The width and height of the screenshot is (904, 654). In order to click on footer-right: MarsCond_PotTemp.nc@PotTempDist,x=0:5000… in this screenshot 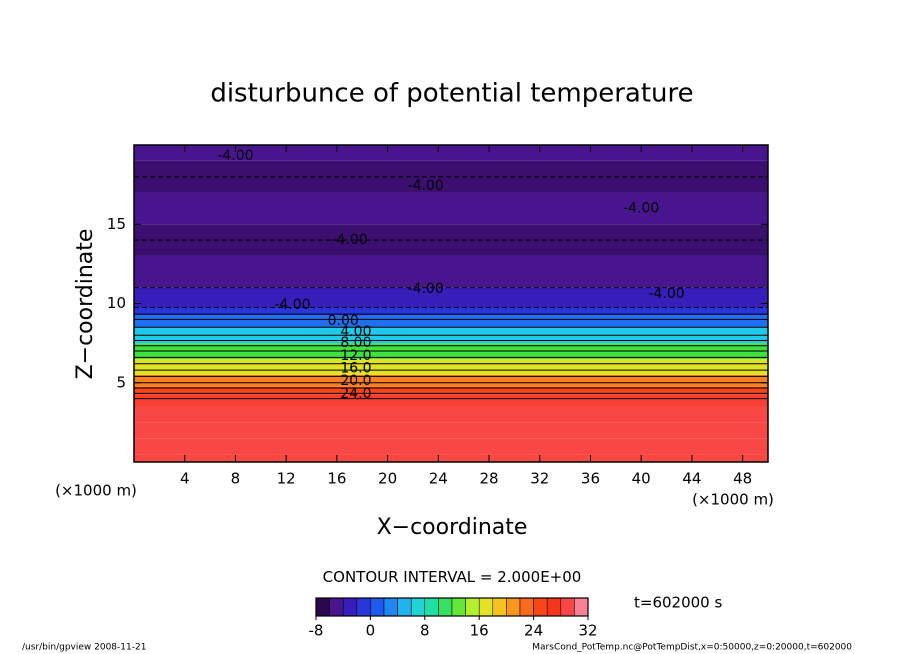, I will do `click(692, 648)`.